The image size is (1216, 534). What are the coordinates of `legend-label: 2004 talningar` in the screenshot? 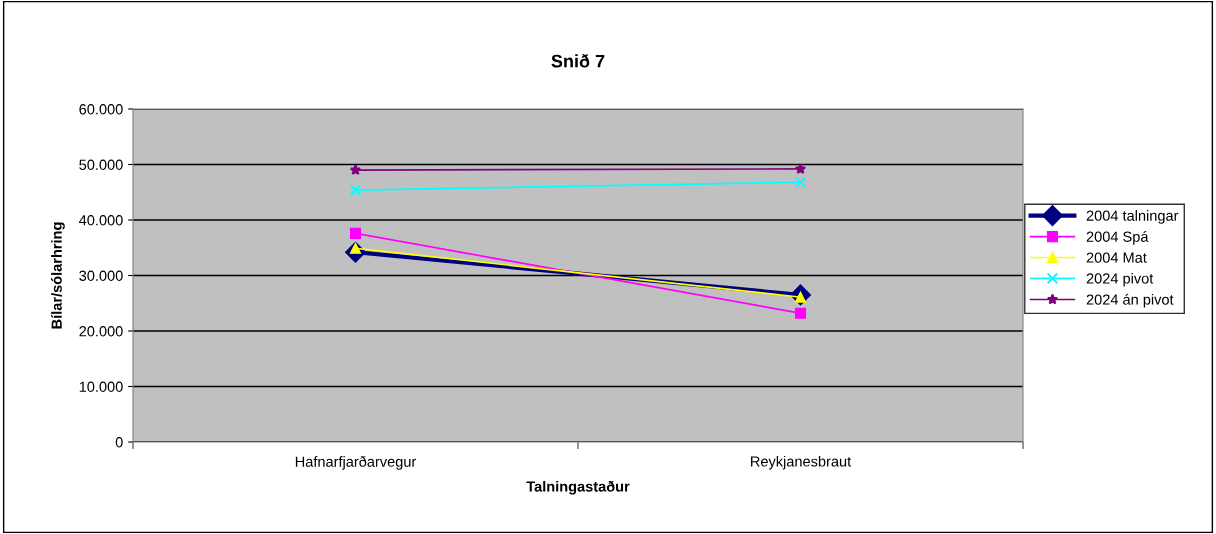 It's located at (1132, 217).